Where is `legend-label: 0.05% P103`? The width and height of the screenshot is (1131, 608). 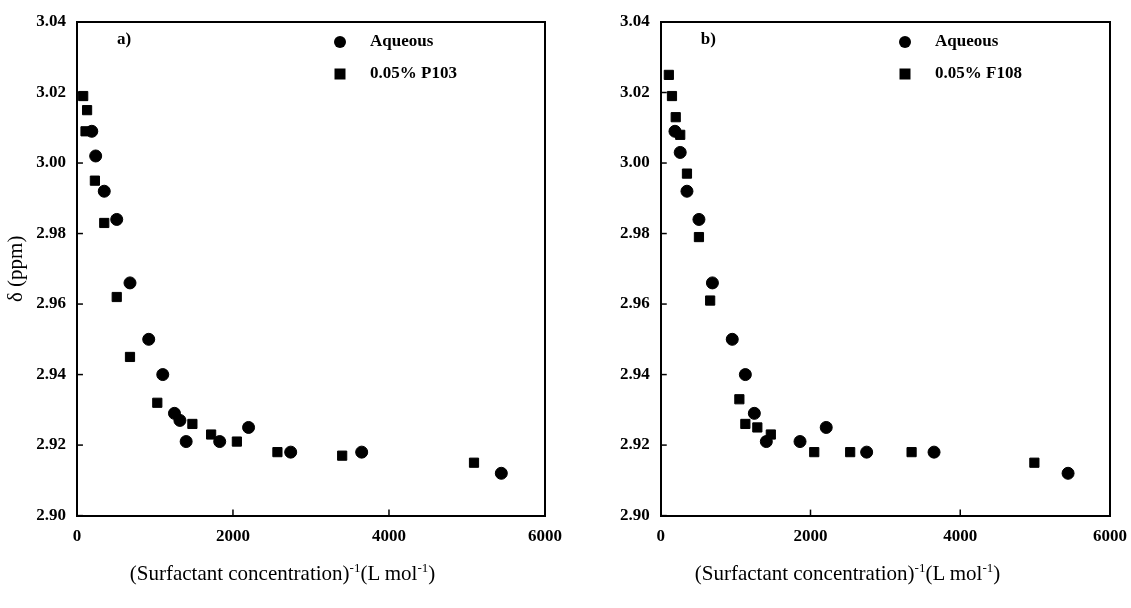 legend-label: 0.05% P103 is located at coordinates (413, 73).